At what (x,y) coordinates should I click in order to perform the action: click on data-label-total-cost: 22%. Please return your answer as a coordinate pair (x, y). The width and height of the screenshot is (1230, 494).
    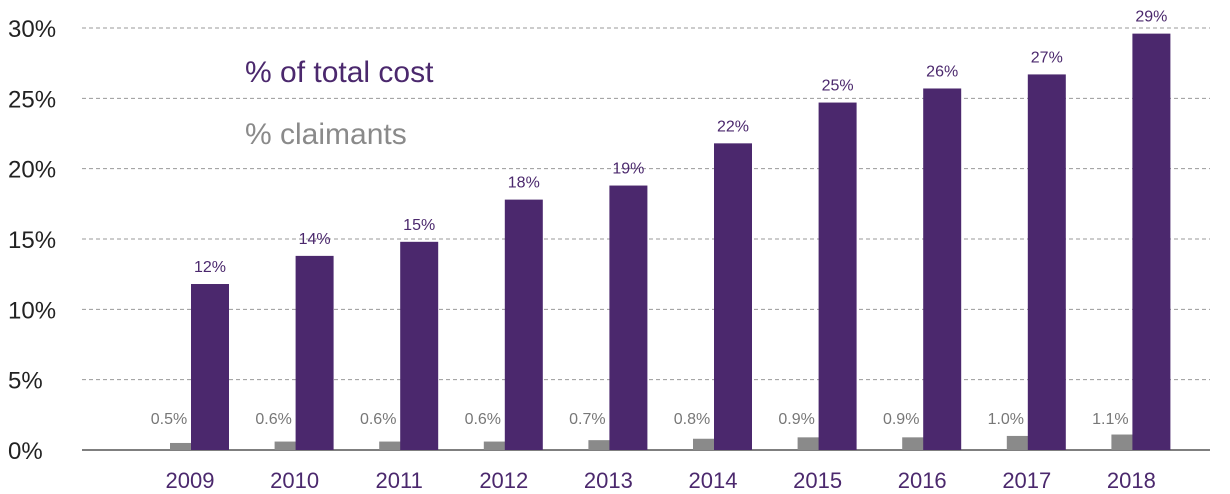
    Looking at the image, I should click on (733, 126).